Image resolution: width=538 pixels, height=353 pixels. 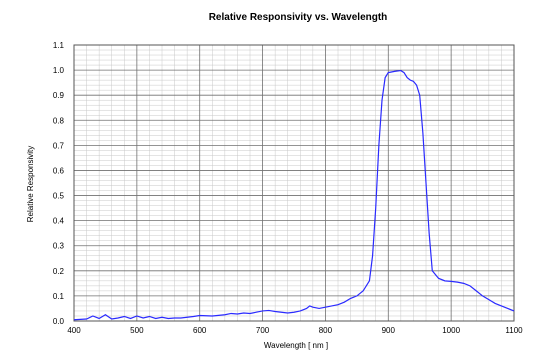 I want to click on y-tick-label: 0.1, so click(x=59, y=296).